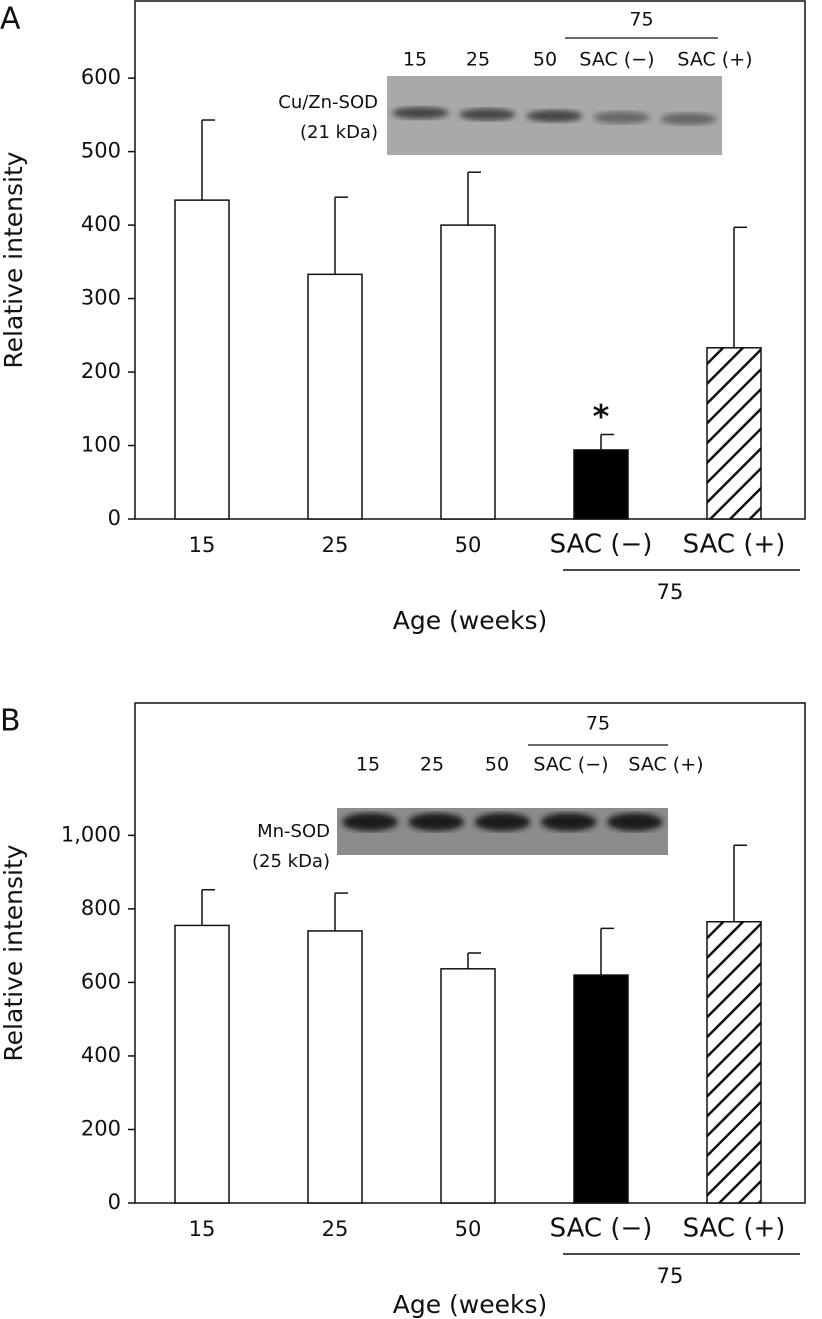  What do you see at coordinates (10, 721) in the screenshot?
I see `panel-label: B` at bounding box center [10, 721].